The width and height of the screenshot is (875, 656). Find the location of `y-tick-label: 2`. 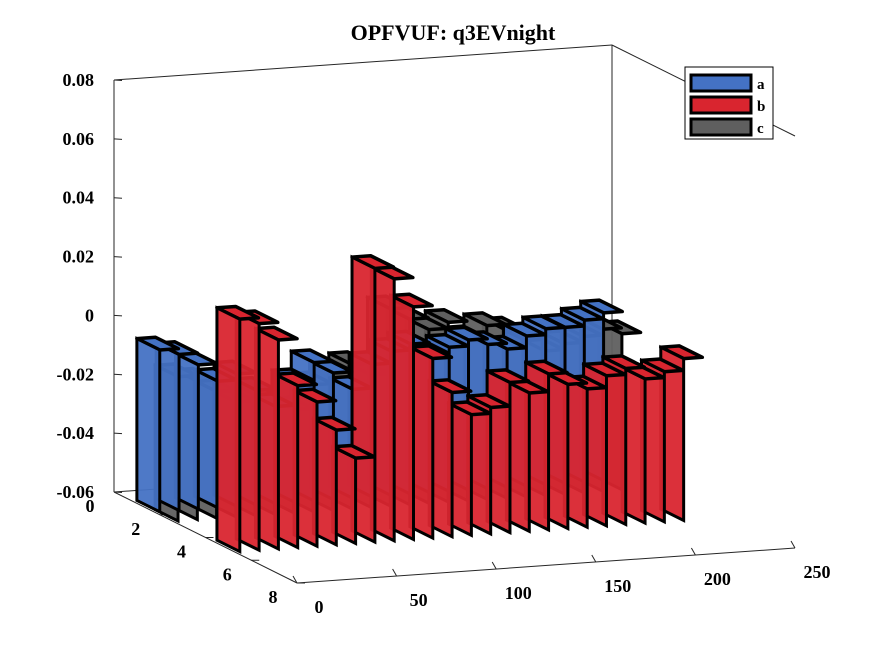

y-tick-label: 2 is located at coordinates (135, 529).